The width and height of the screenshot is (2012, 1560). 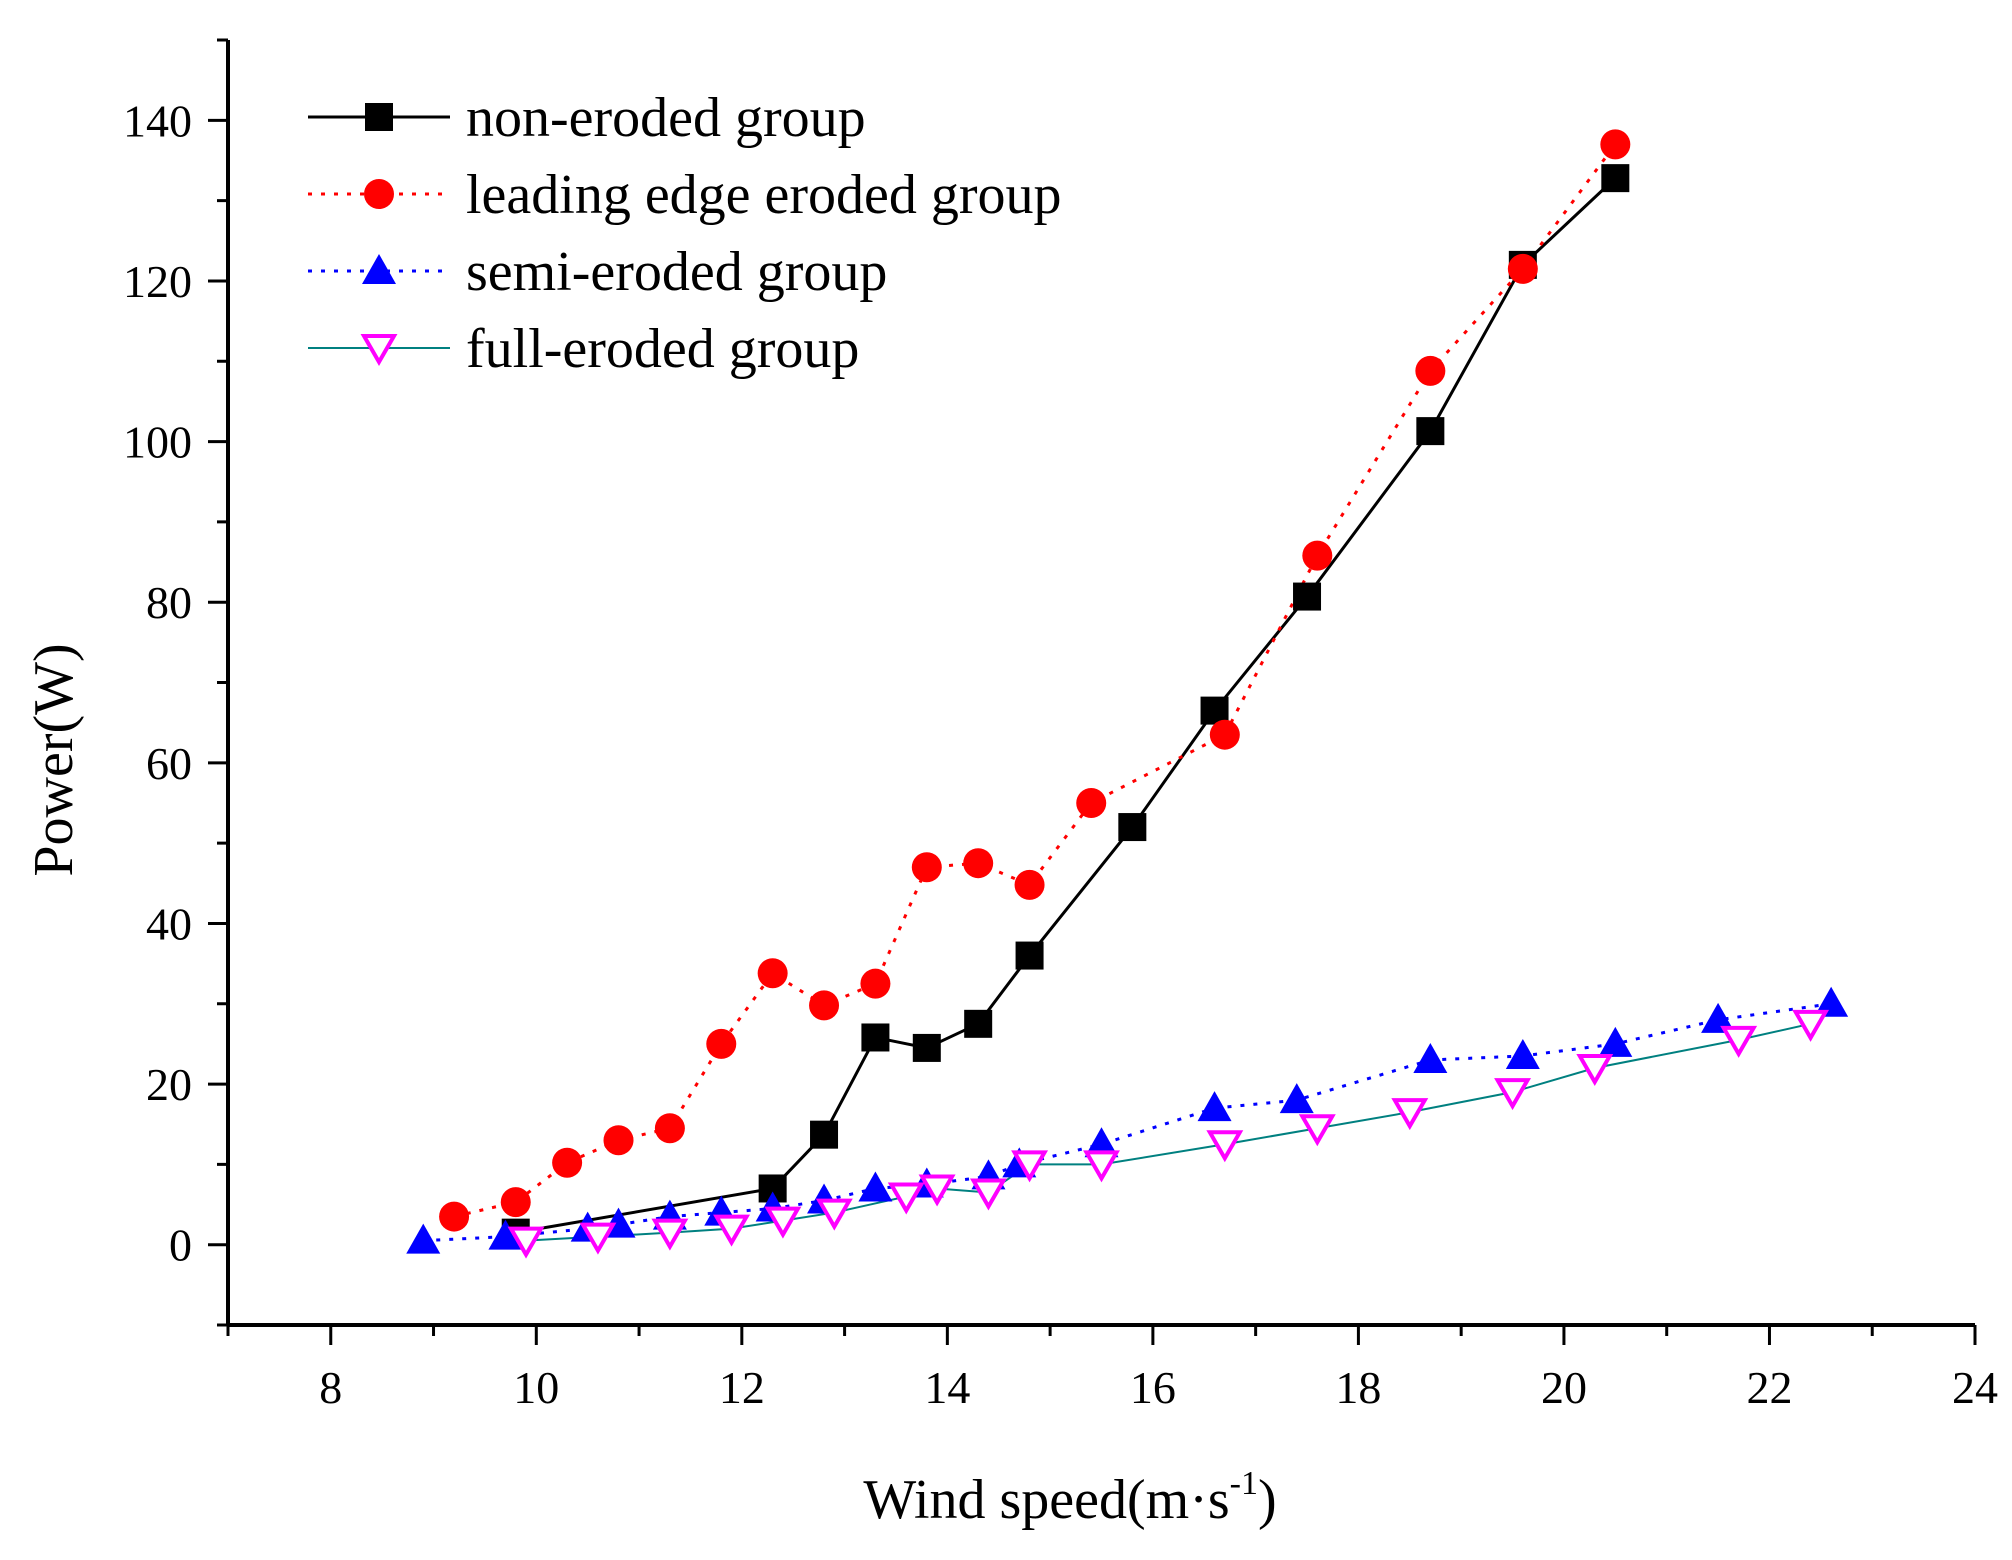 I want to click on x-tick-label: 10, so click(x=536, y=1387).